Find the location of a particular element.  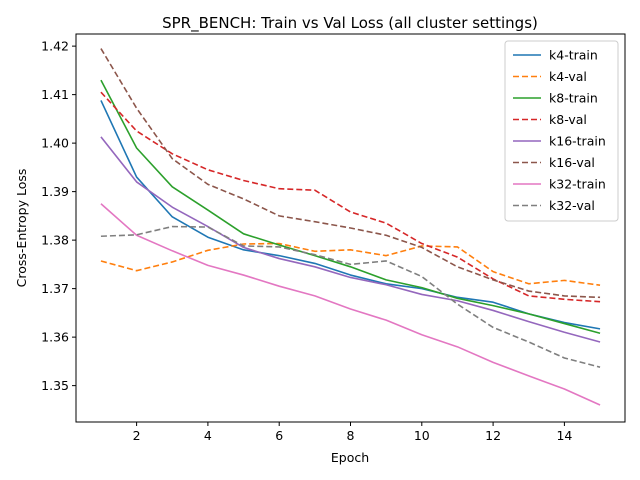

x-axis-title: Epoch is located at coordinates (350, 457).